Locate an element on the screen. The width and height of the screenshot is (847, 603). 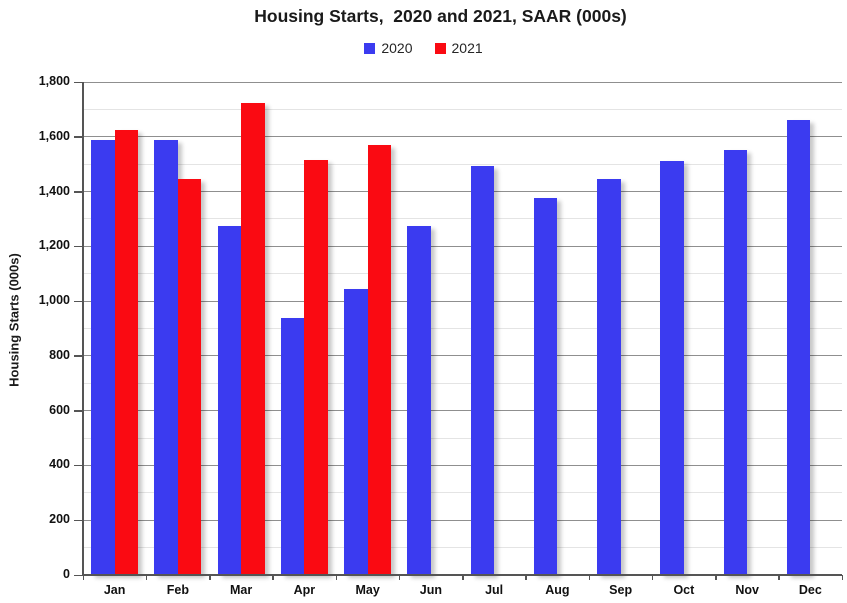
y-tick-label: 1,800 is located at coordinates (54, 81).